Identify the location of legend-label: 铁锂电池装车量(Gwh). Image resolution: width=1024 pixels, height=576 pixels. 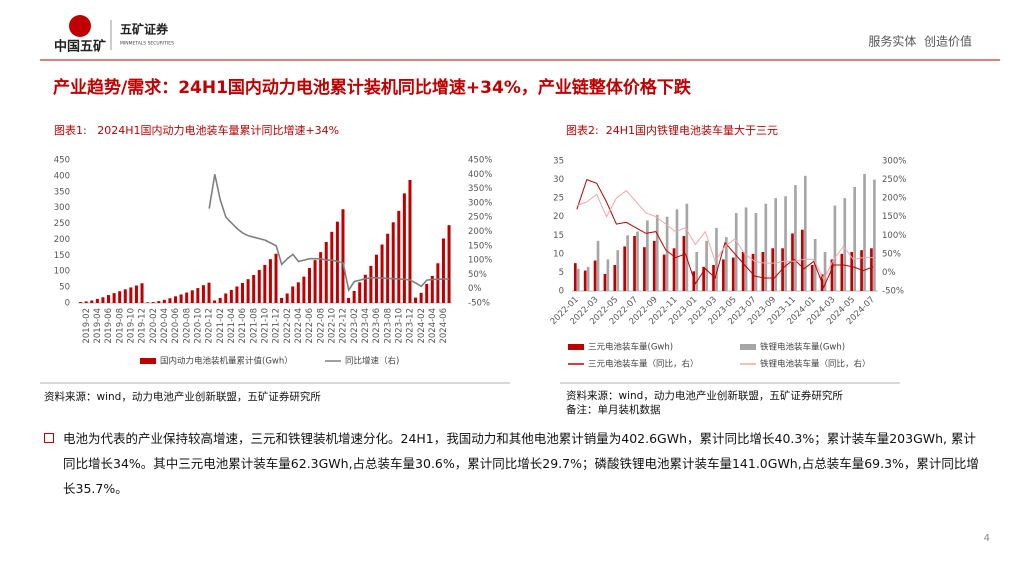
(802, 347).